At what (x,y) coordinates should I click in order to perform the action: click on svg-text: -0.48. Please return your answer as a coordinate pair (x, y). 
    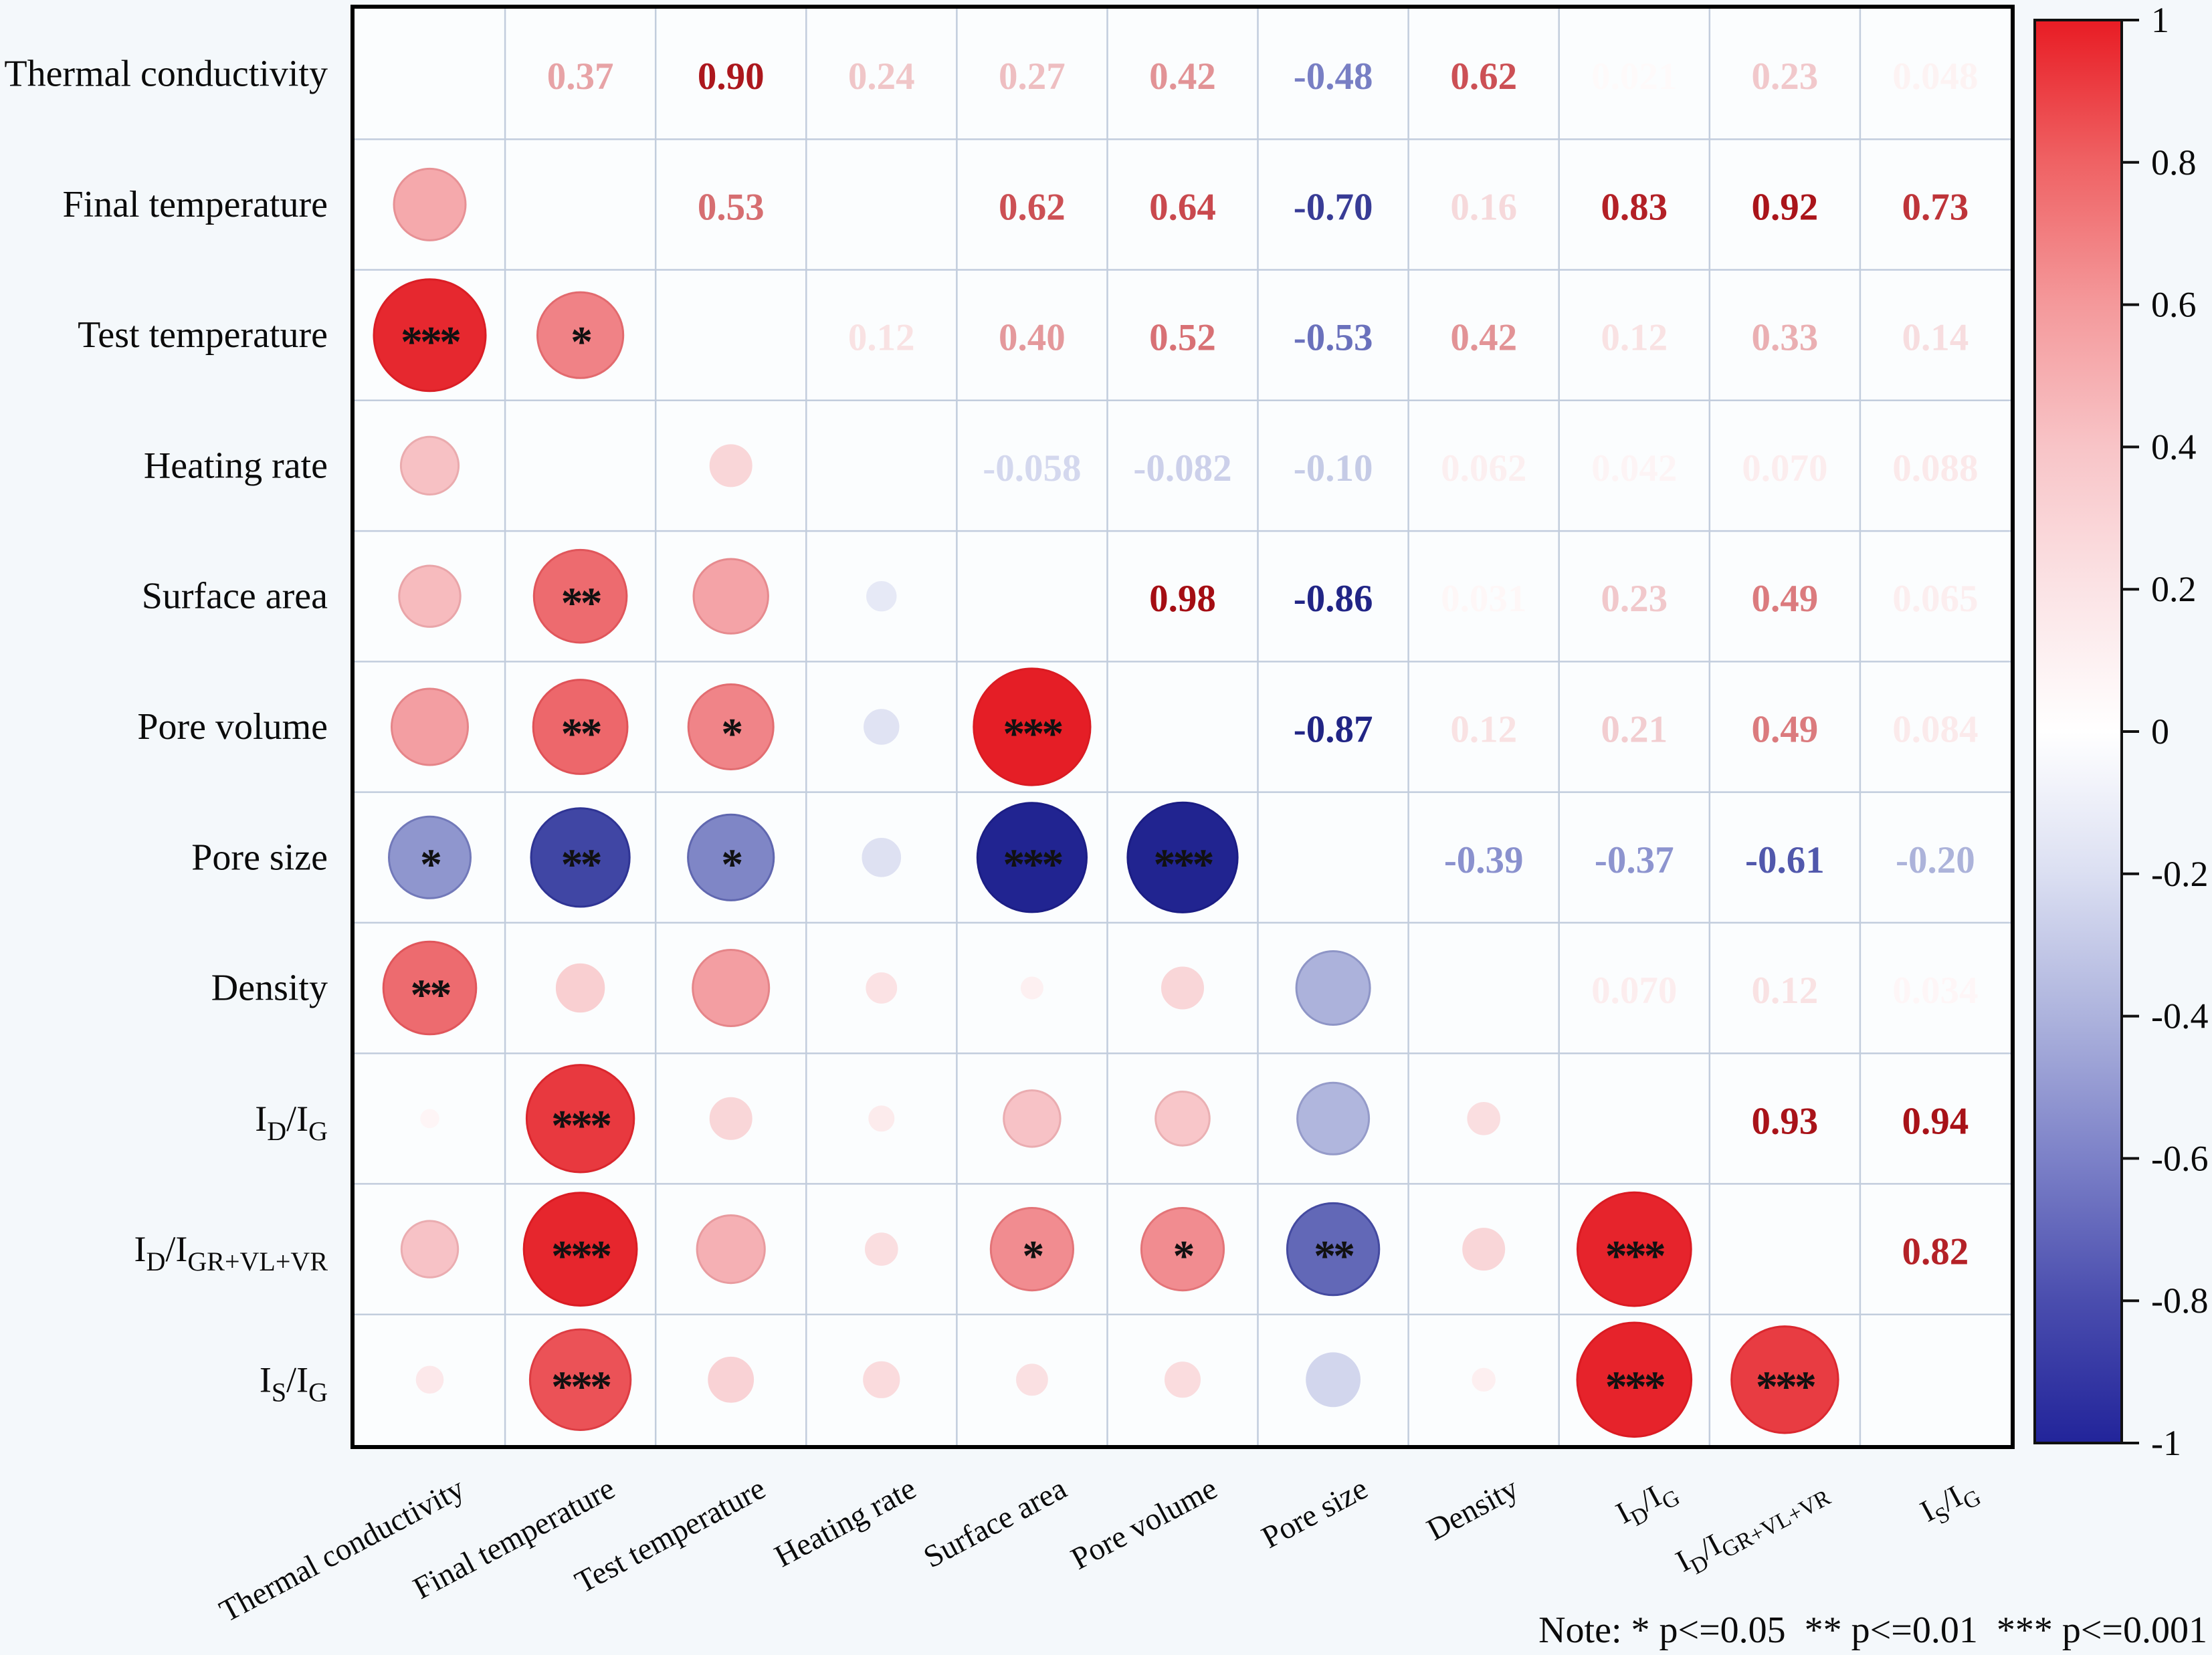
    Looking at the image, I should click on (1333, 77).